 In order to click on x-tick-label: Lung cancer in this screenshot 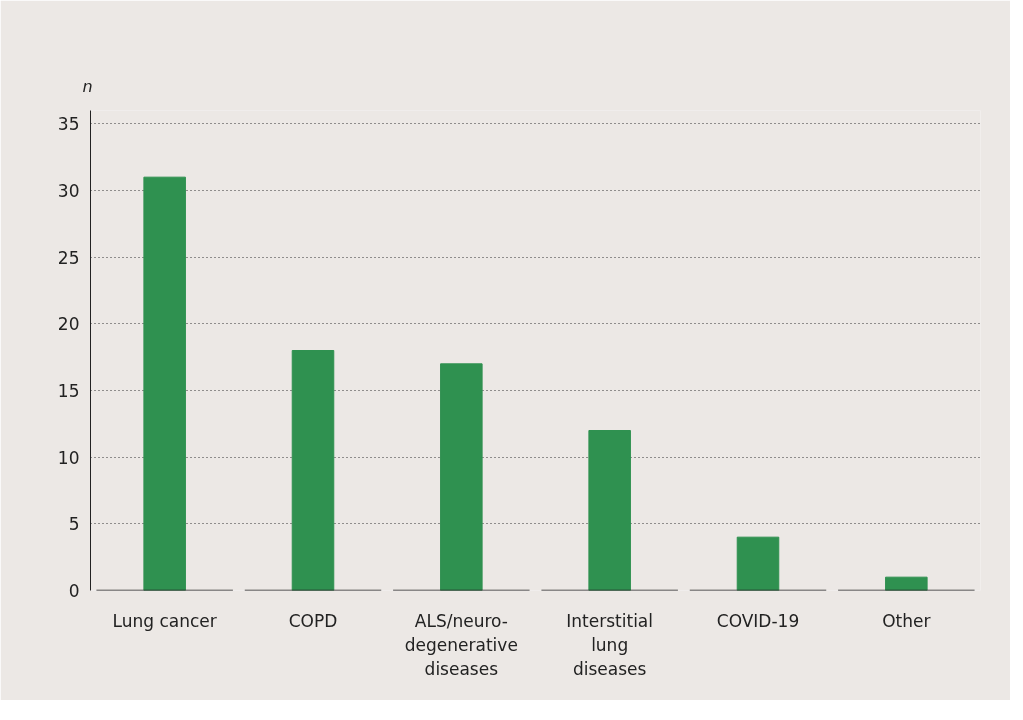, I will do `click(164, 620)`.